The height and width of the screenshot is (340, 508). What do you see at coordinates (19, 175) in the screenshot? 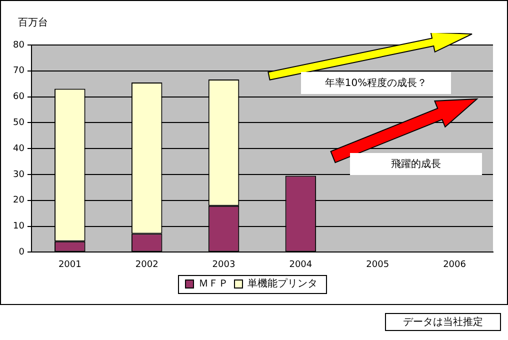
I see `y-tick-label: 30` at bounding box center [19, 175].